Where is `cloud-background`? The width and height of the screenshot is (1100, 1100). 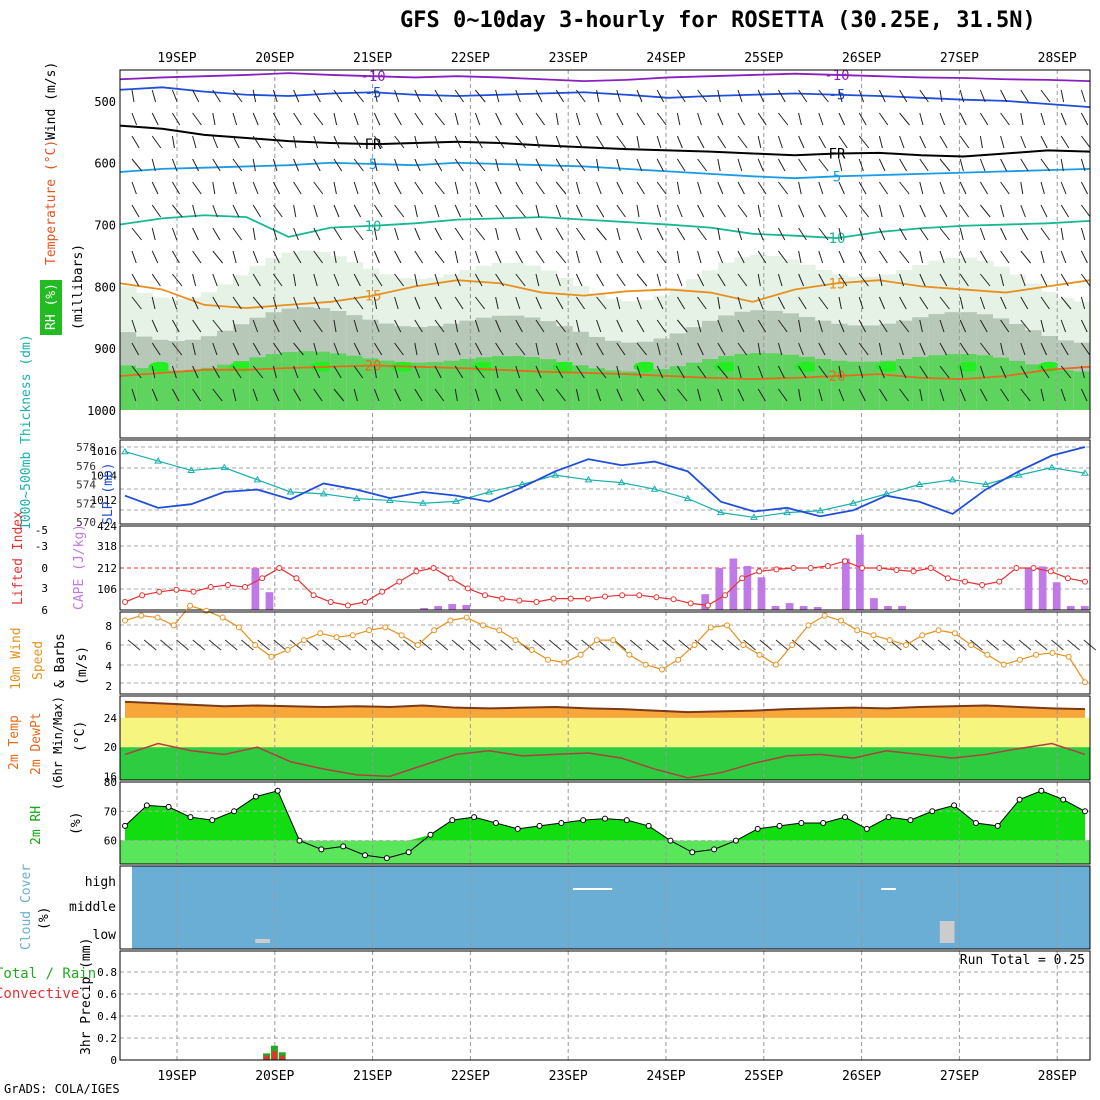 cloud-background is located at coordinates (611, 907).